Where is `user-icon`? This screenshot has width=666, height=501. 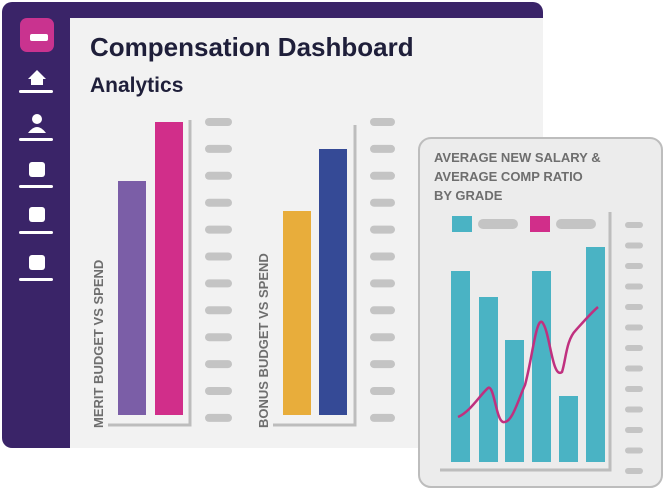
user-icon is located at coordinates (37, 119).